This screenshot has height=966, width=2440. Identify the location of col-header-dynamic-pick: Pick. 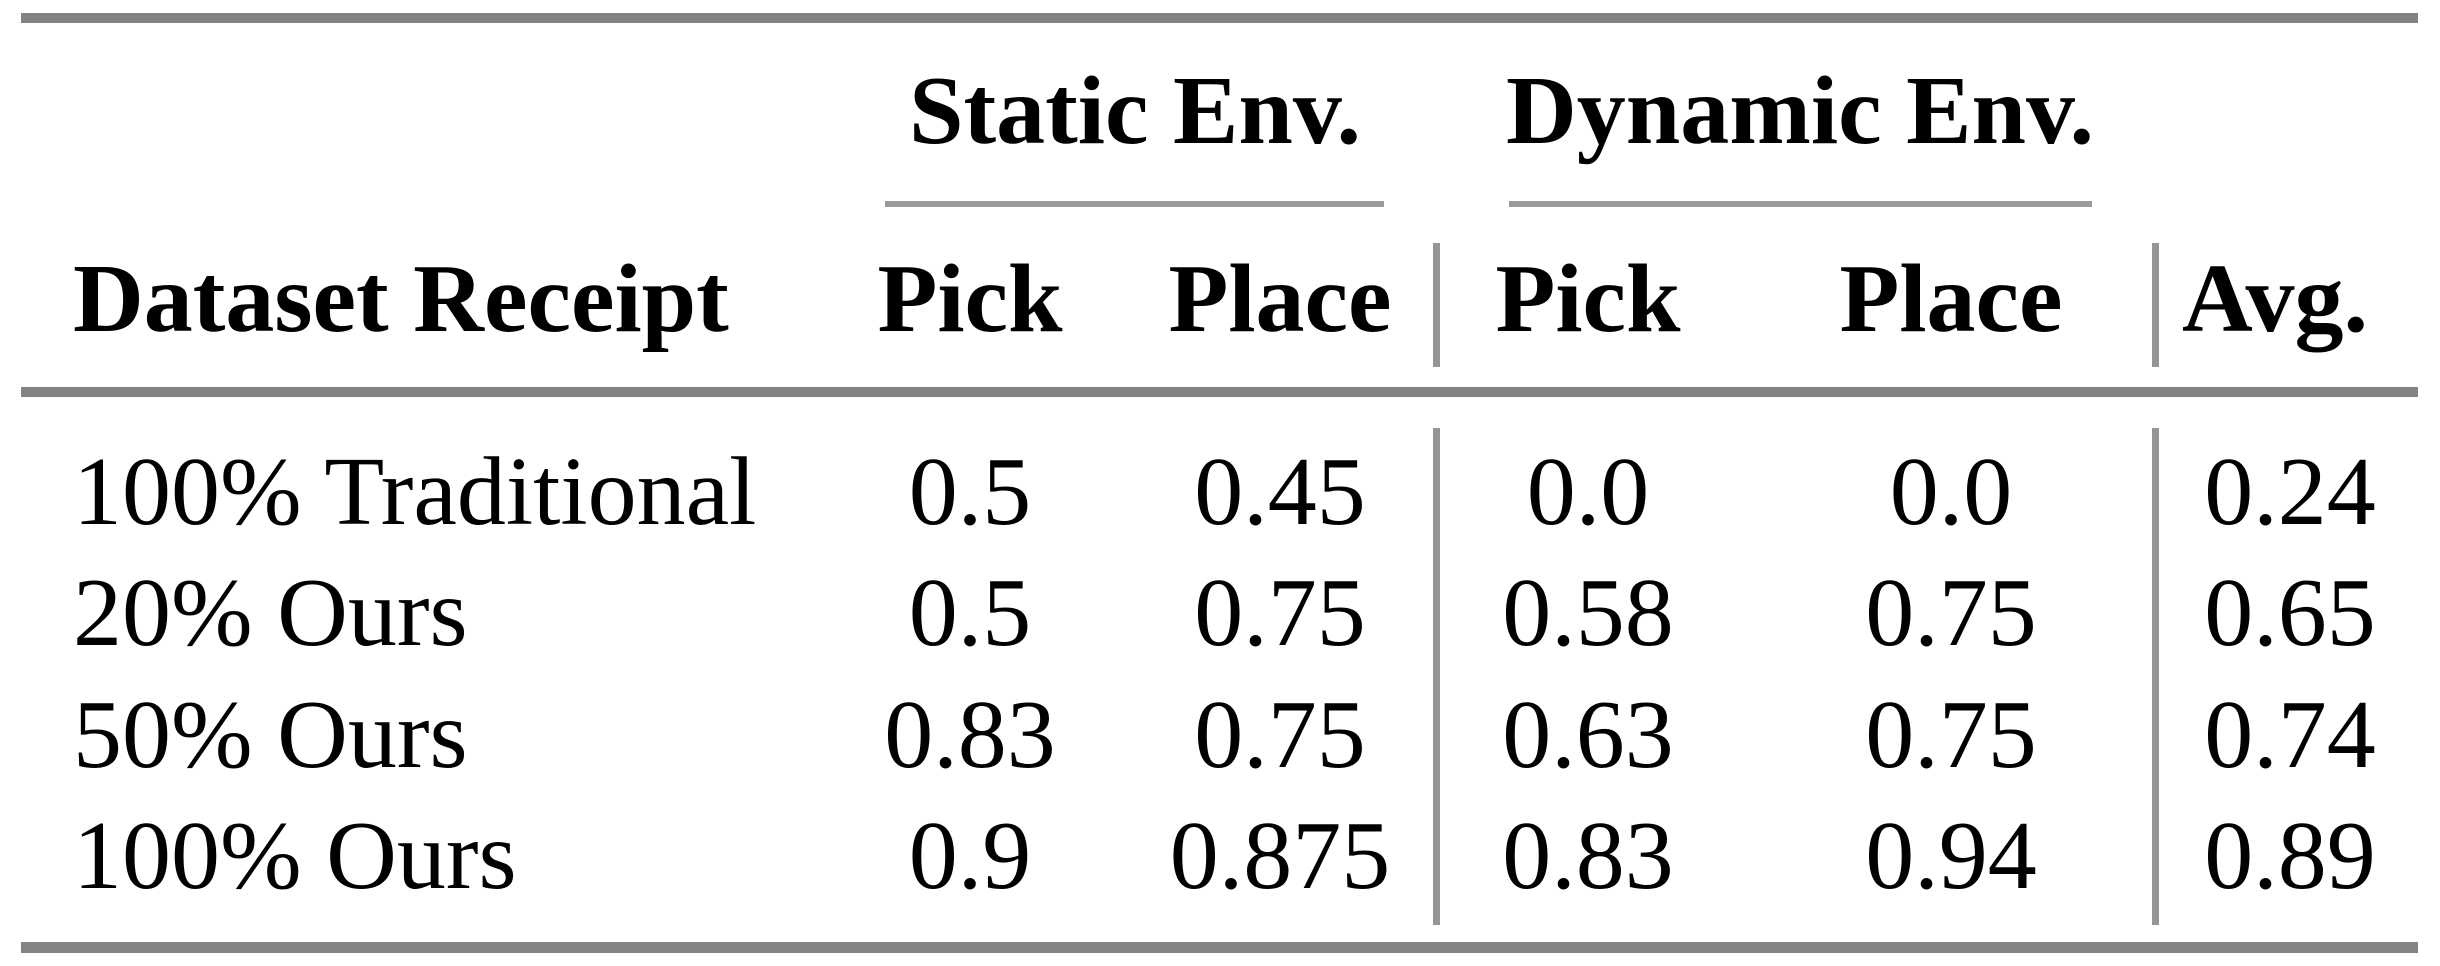
(1588, 299).